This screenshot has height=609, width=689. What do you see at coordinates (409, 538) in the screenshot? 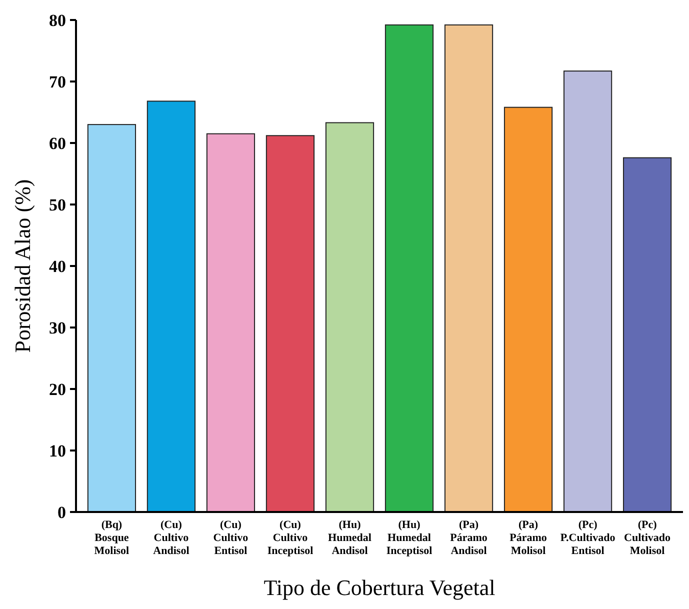
I see `x-tick-label: (Hu) Humedal Inceptisol` at bounding box center [409, 538].